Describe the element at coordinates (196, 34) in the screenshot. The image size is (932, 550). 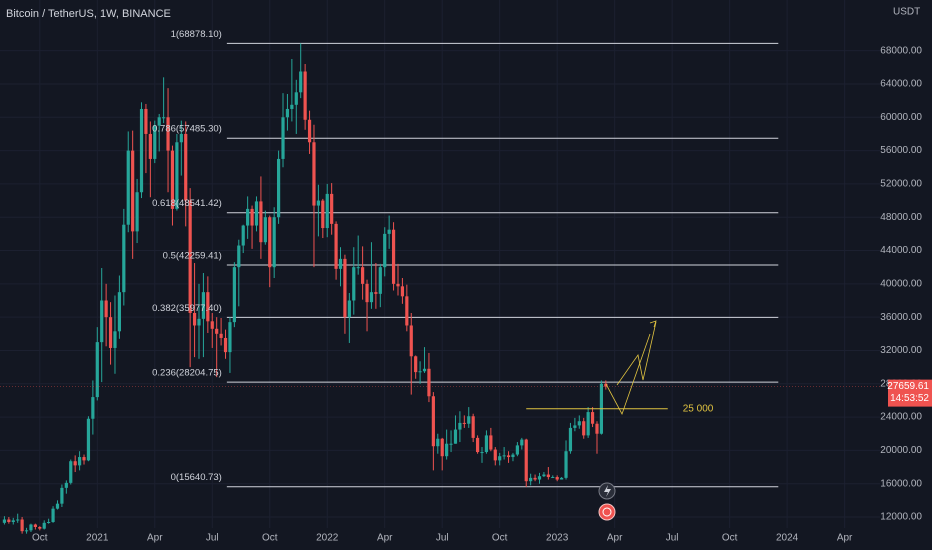
I see `fib-label: 1(68878.10)` at that location.